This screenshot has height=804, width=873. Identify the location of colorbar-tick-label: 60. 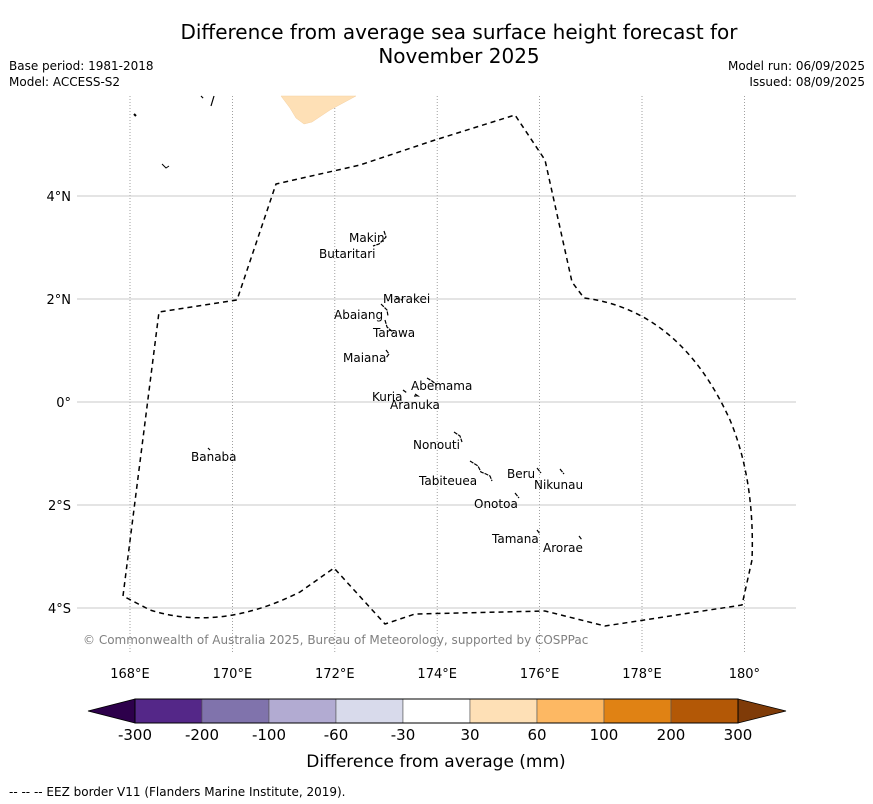
(536, 735).